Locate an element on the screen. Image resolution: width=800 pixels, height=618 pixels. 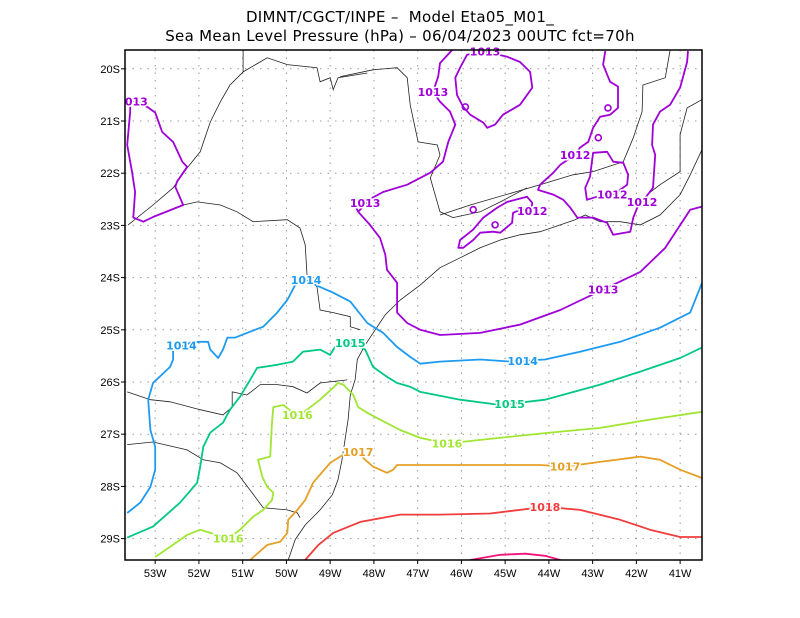
title-line-1: DIMNT/CGCT/INPE – Model Eta05_M01_ is located at coordinates (400, 17).